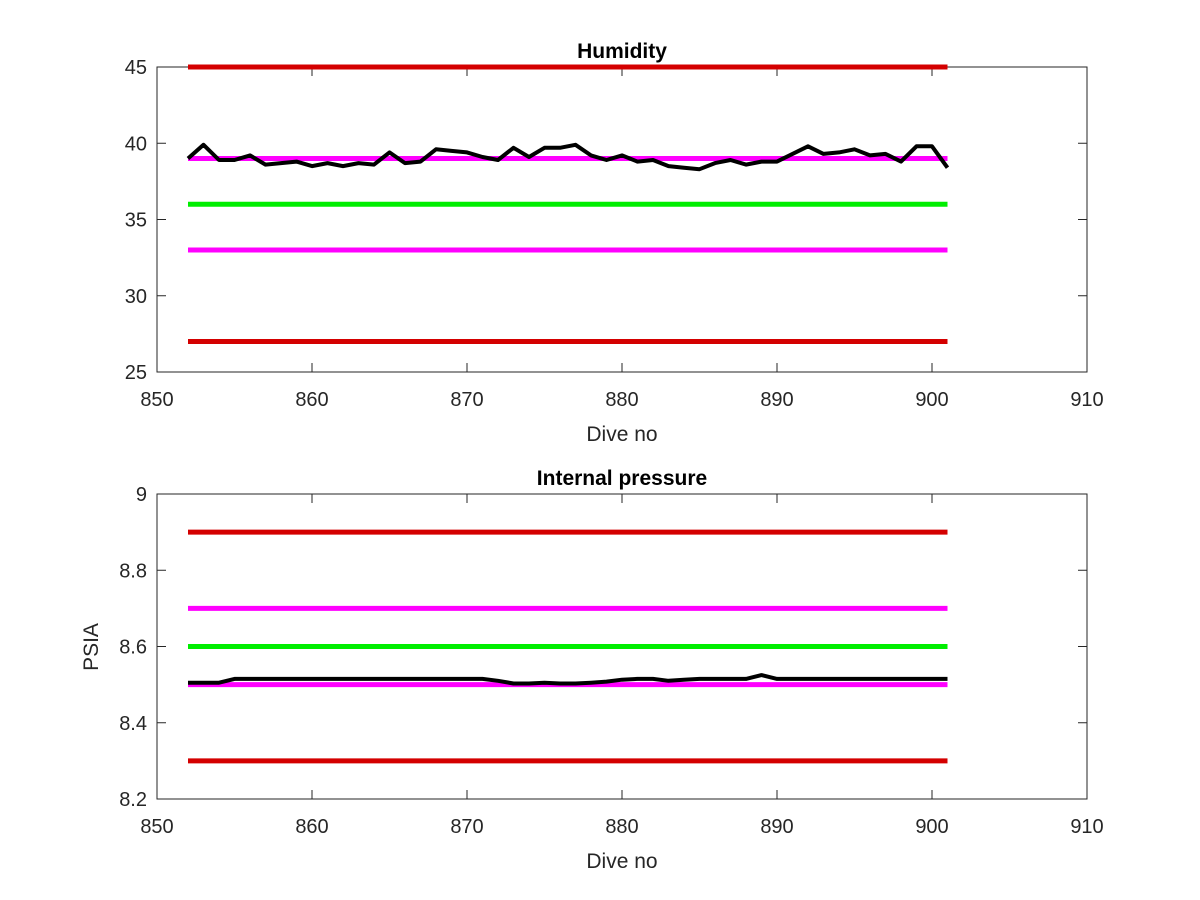 This screenshot has width=1200, height=900. I want to click on humidity-y-tick-label: 40, so click(136, 144).